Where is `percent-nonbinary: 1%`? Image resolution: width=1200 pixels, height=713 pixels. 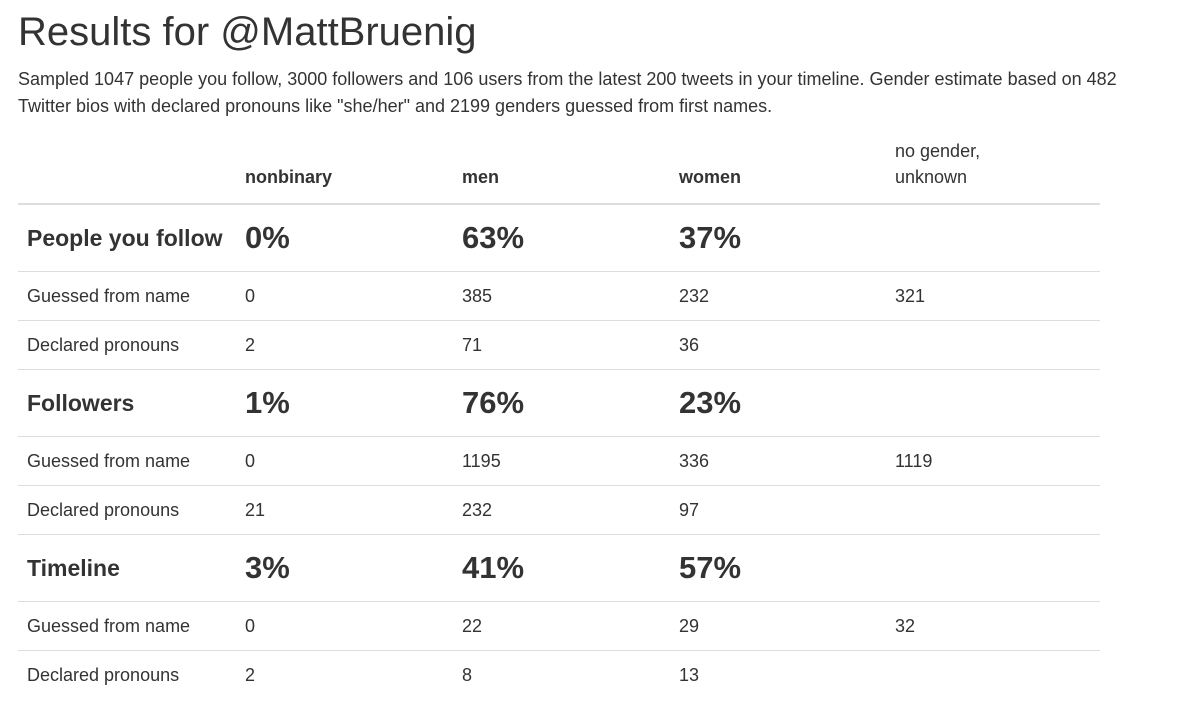
percent-nonbinary: 1% is located at coordinates (344, 403).